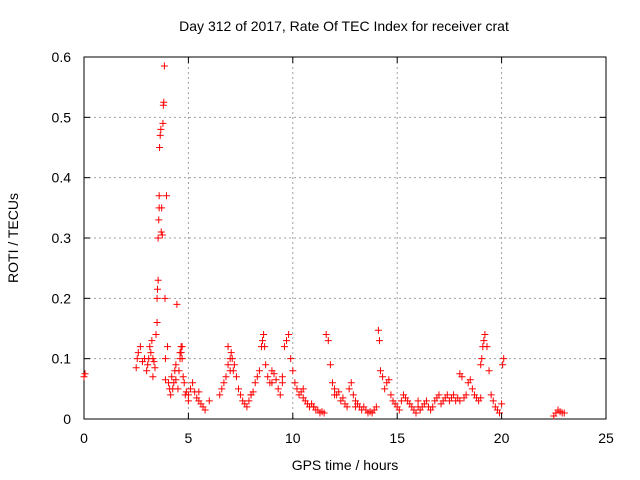 Image resolution: width=640 pixels, height=480 pixels. What do you see at coordinates (397, 438) in the screenshot?
I see `x-tick-label: 15` at bounding box center [397, 438].